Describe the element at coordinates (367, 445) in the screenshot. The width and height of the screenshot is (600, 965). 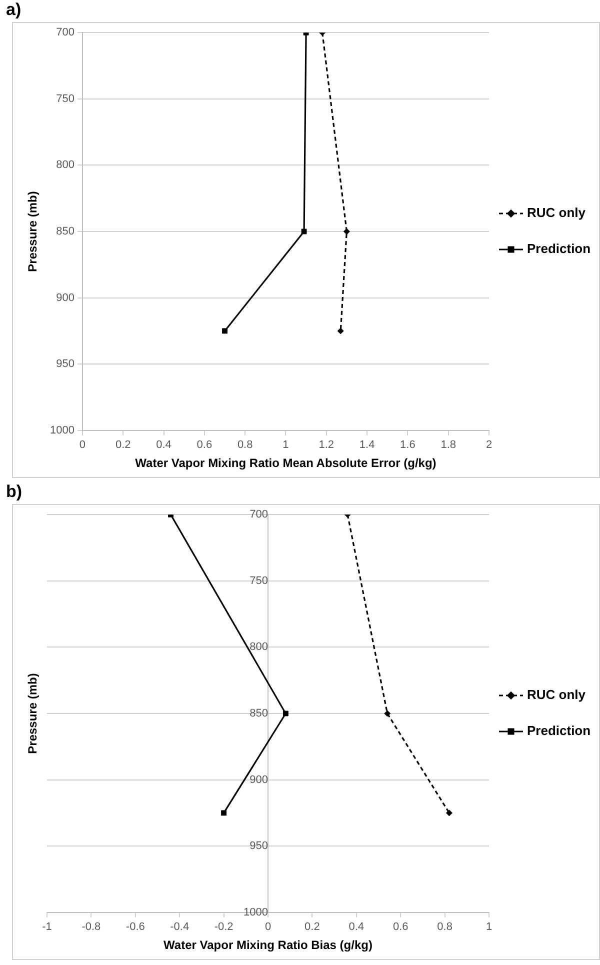
I see `x-tick-label: 1.4` at that location.